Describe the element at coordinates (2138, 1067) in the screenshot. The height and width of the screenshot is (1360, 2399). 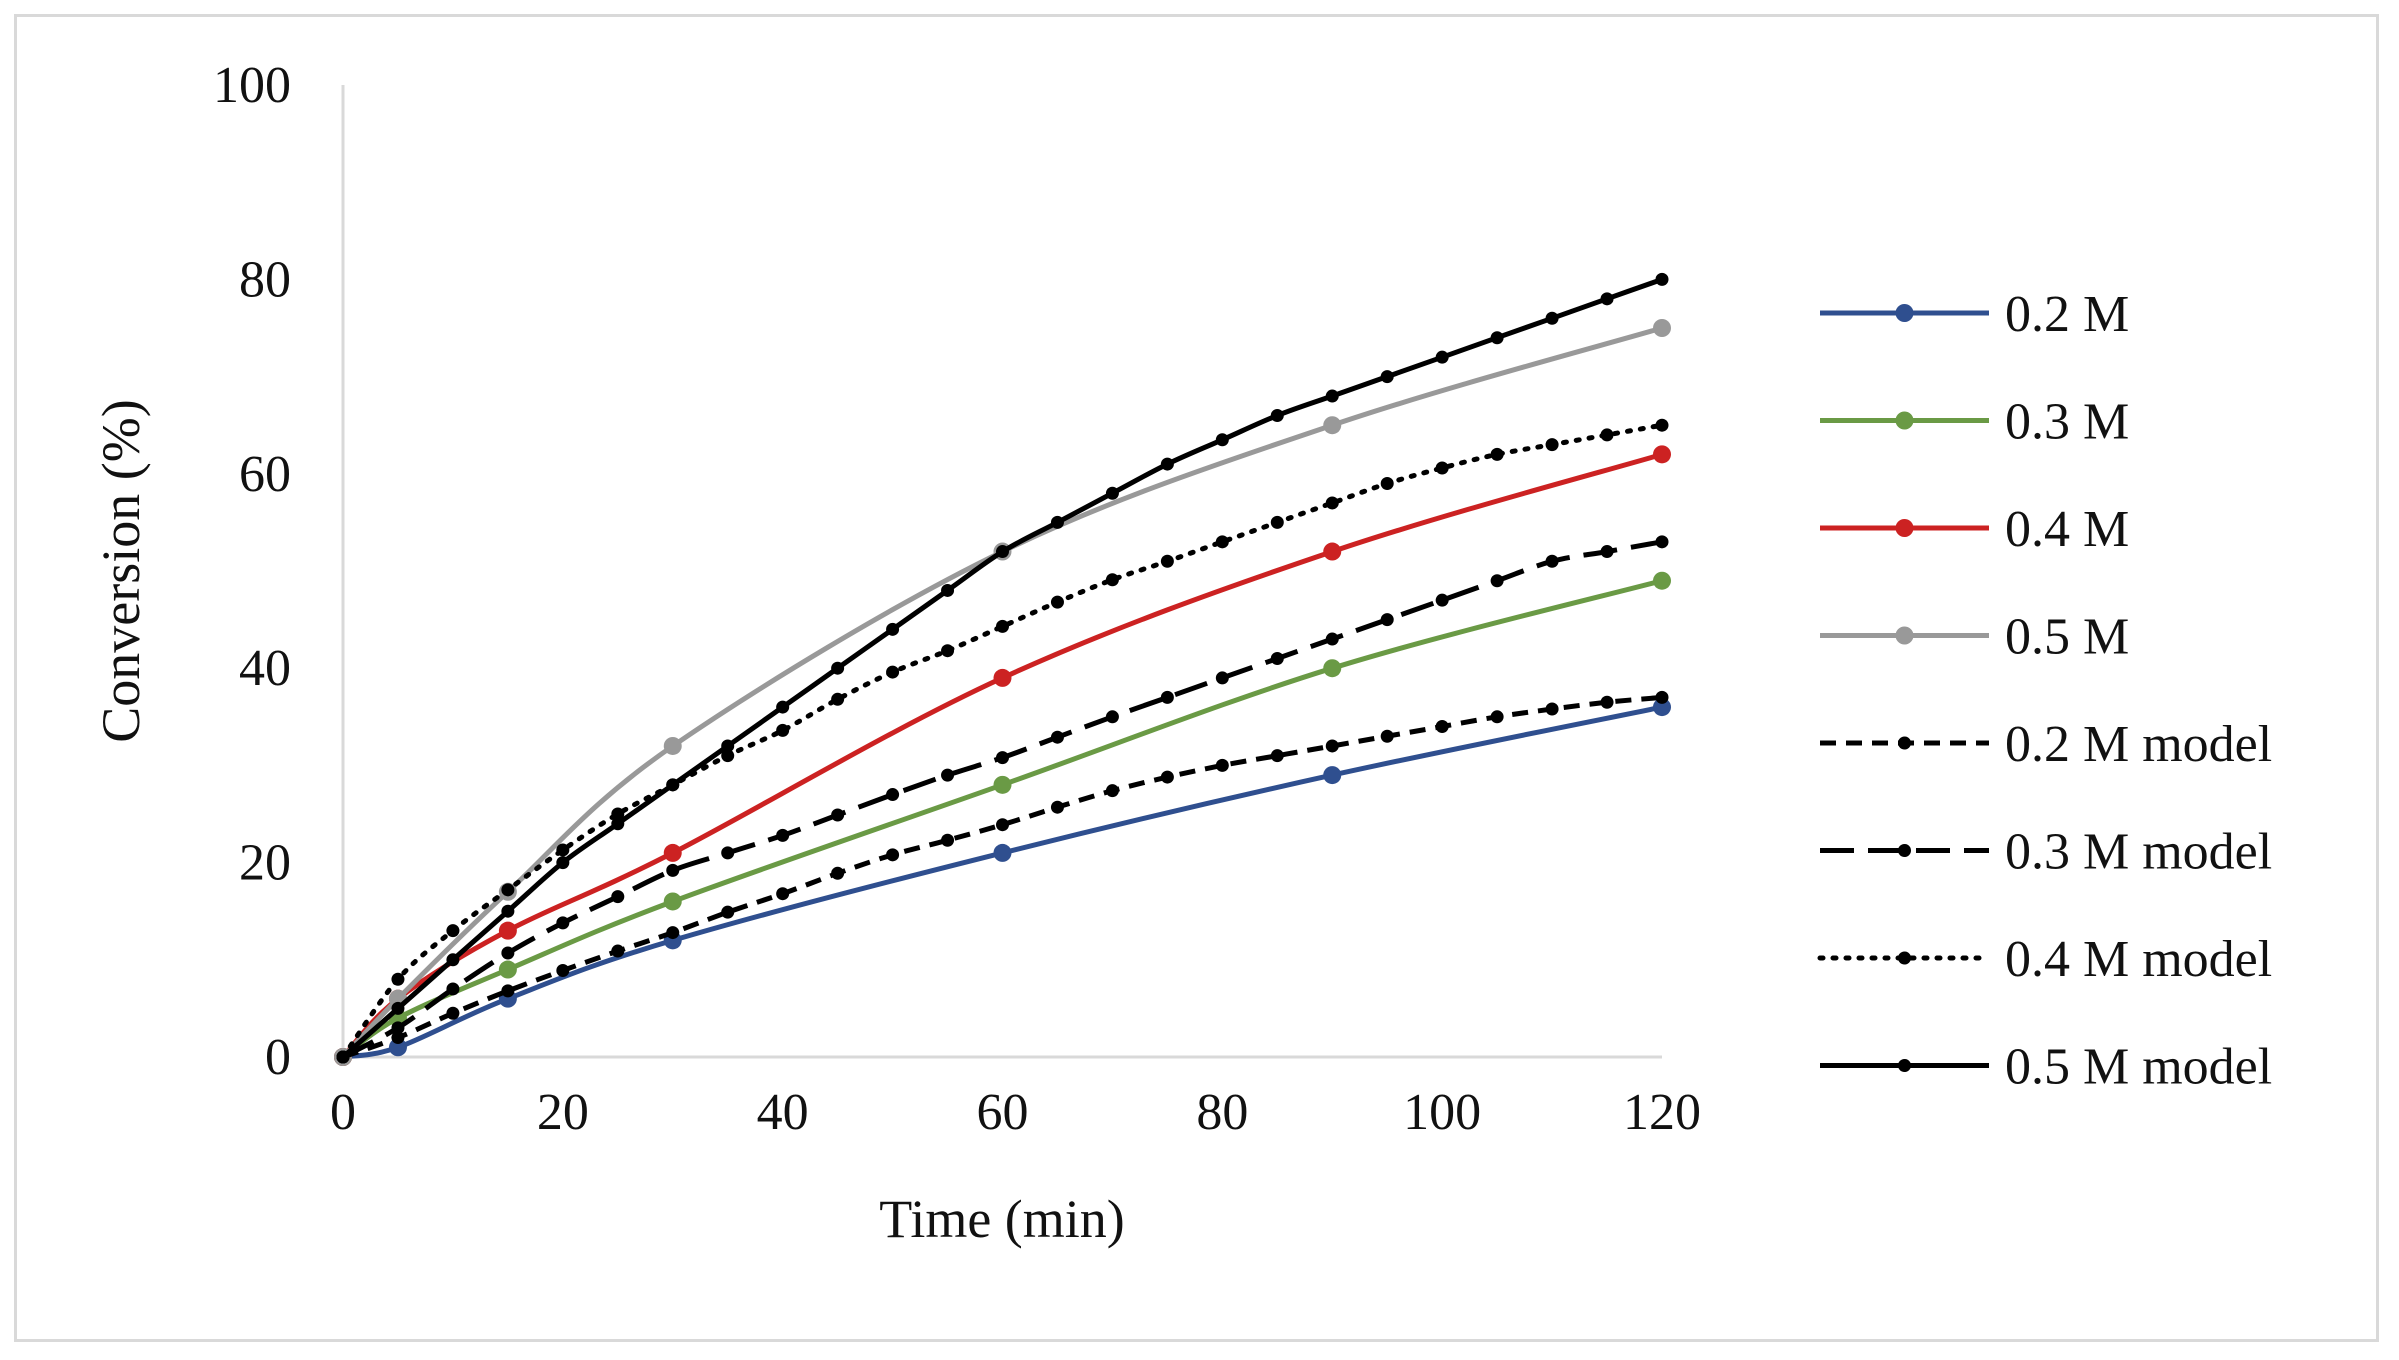
I see `legend-label: 0.5 M model` at that location.